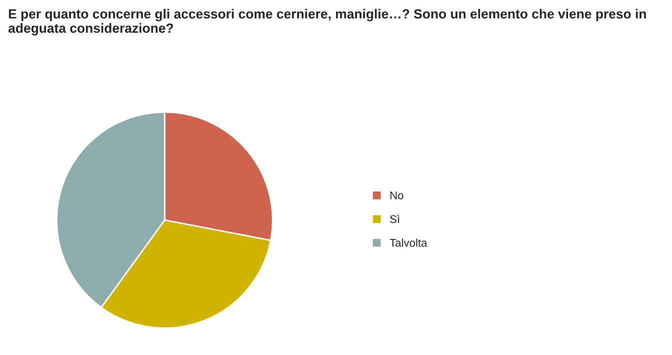 The height and width of the screenshot is (355, 672). I want to click on legend-label: No, so click(397, 196).